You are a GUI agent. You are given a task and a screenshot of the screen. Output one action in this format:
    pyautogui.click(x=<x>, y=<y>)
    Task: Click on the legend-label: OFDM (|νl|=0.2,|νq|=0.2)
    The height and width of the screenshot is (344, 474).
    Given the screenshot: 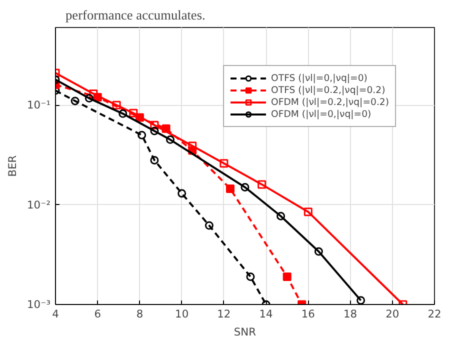 What is the action you would take?
    pyautogui.click(x=330, y=102)
    